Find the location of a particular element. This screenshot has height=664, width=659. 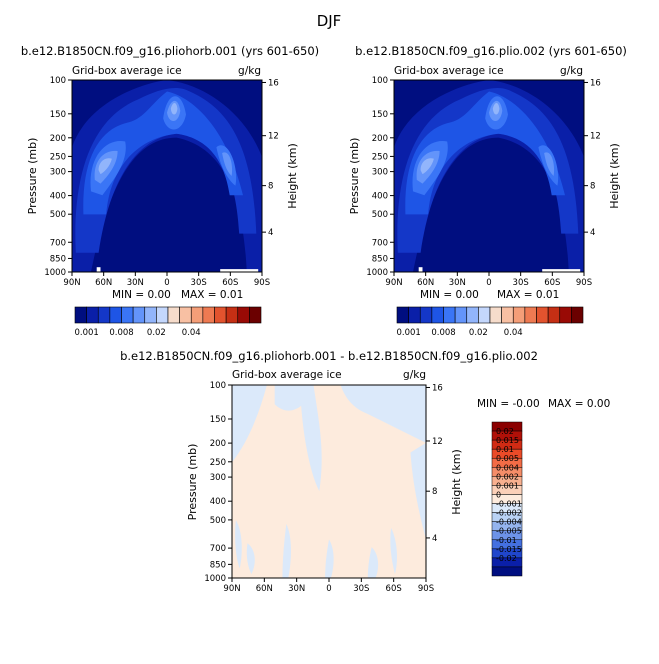

colorbar-label: 0.004 is located at coordinates (507, 467).